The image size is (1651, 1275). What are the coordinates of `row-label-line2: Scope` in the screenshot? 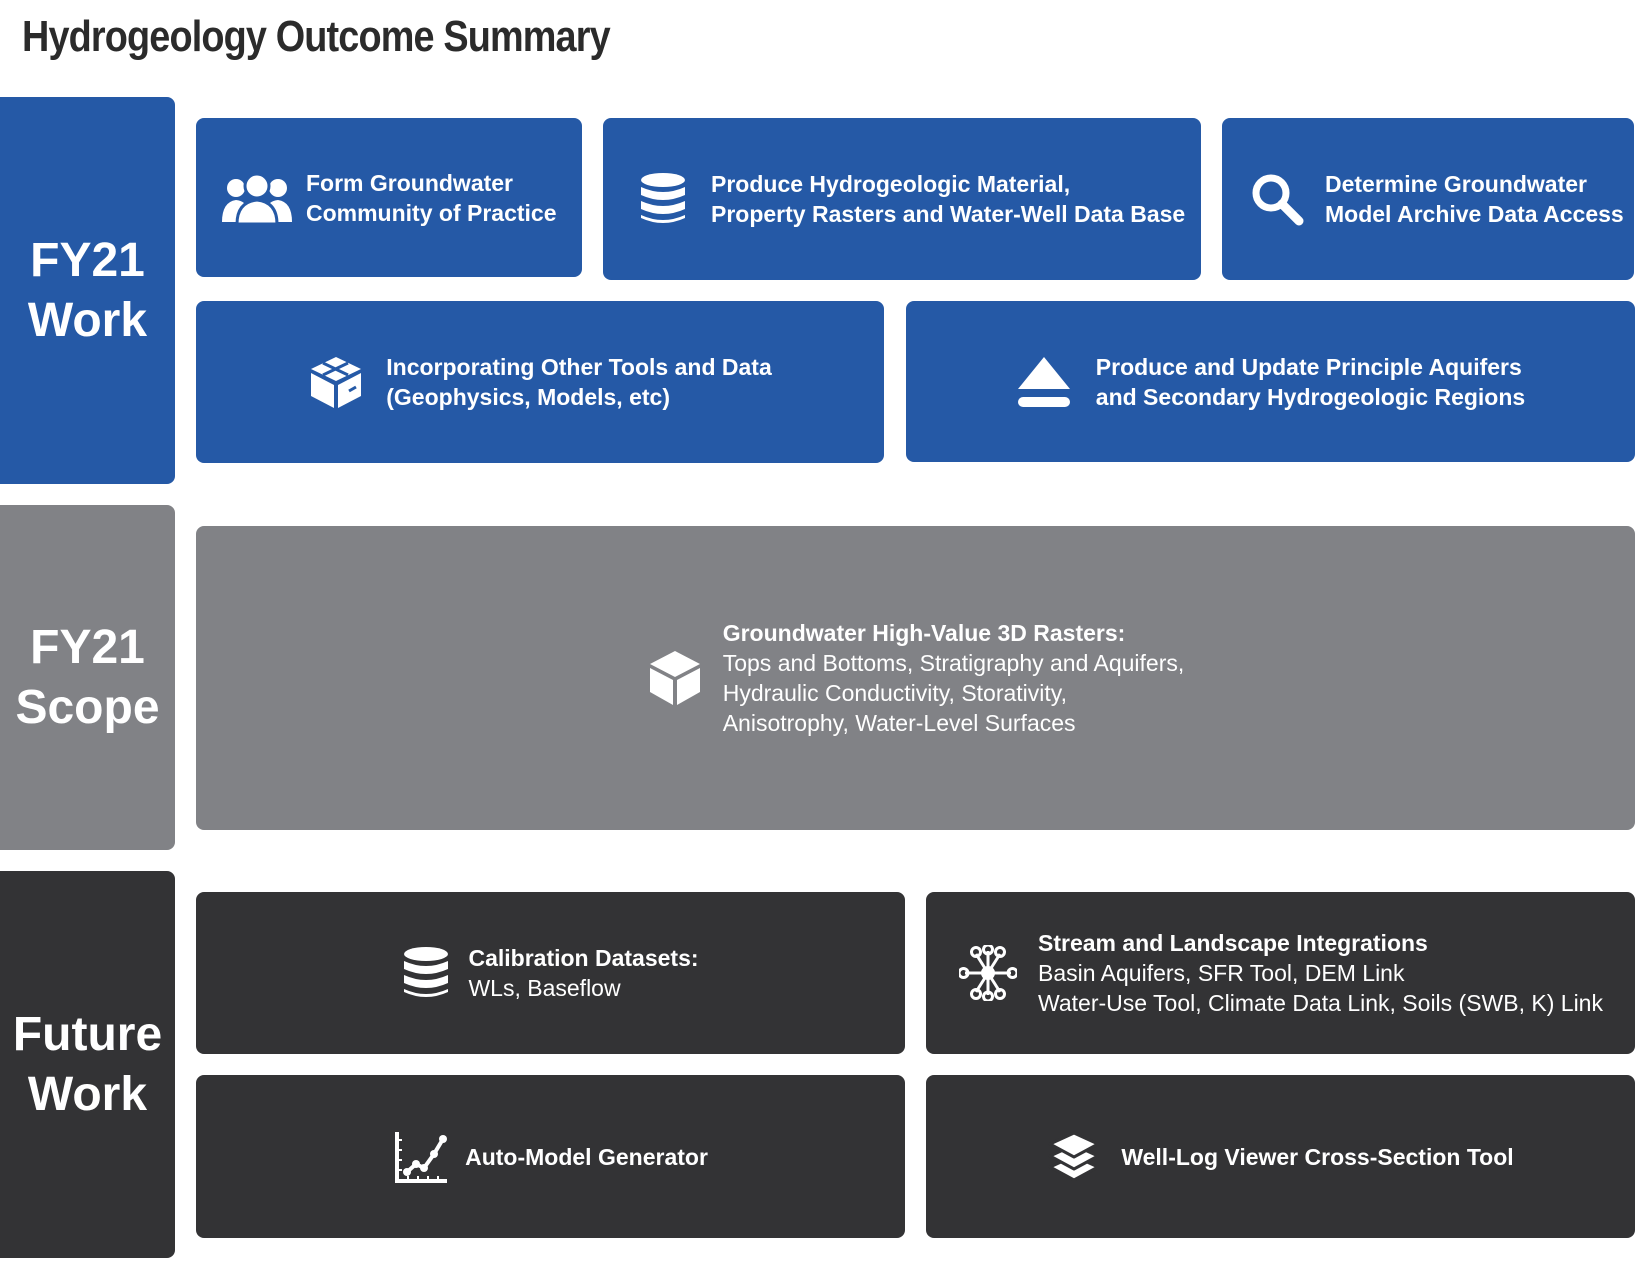 It's located at (87, 707).